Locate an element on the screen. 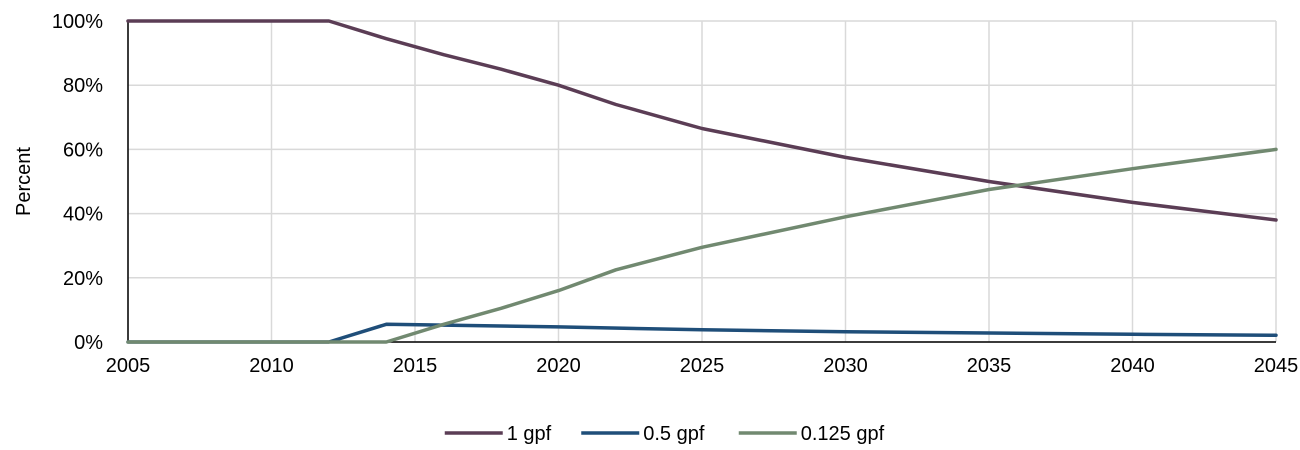  y-tick-label: 60% is located at coordinates (83, 150).